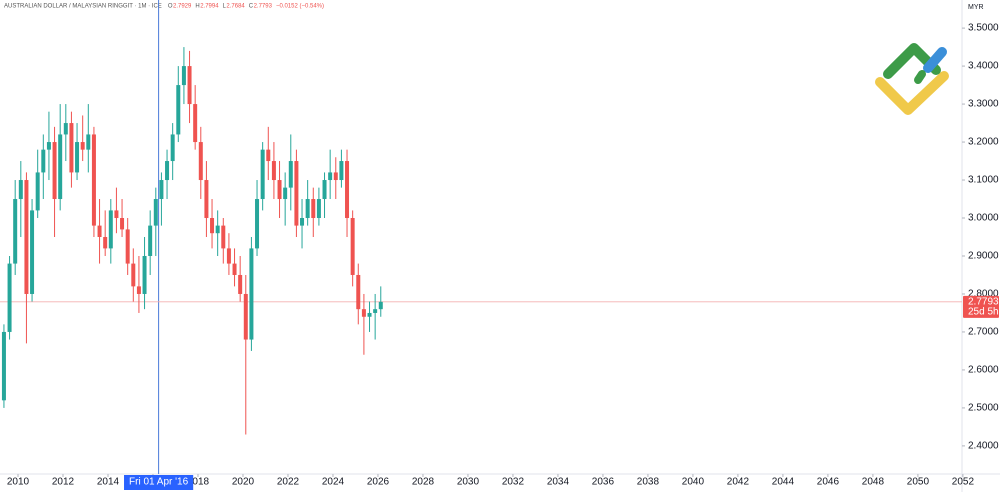  Describe the element at coordinates (983, 408) in the screenshot. I see `y-tick-label: 2.5000` at that location.